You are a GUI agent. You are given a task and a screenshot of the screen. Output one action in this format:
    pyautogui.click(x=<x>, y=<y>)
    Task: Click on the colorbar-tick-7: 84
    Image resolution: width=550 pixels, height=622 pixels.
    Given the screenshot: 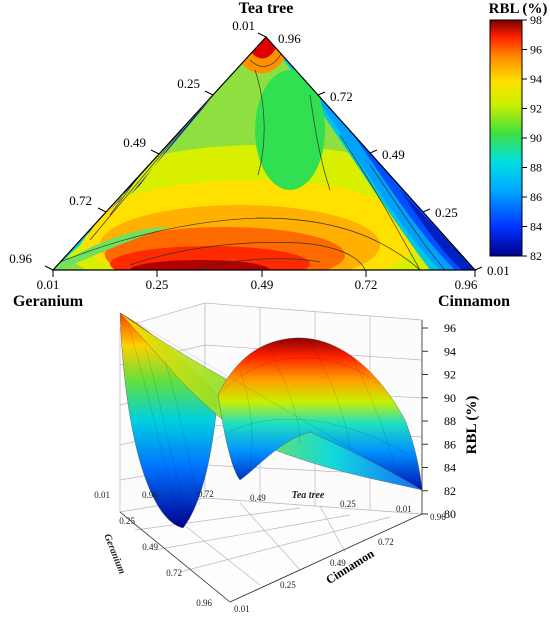 What is the action you would take?
    pyautogui.click(x=536, y=227)
    